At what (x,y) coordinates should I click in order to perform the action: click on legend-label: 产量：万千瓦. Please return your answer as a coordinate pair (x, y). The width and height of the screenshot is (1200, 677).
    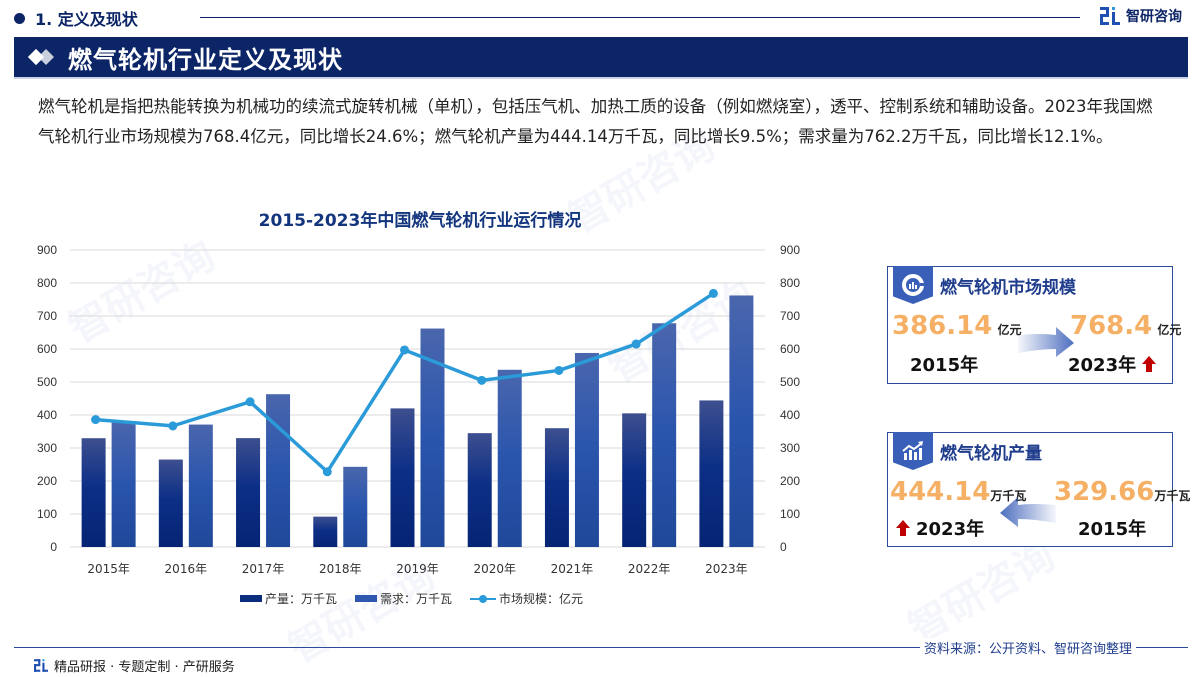
    Looking at the image, I should click on (301, 599).